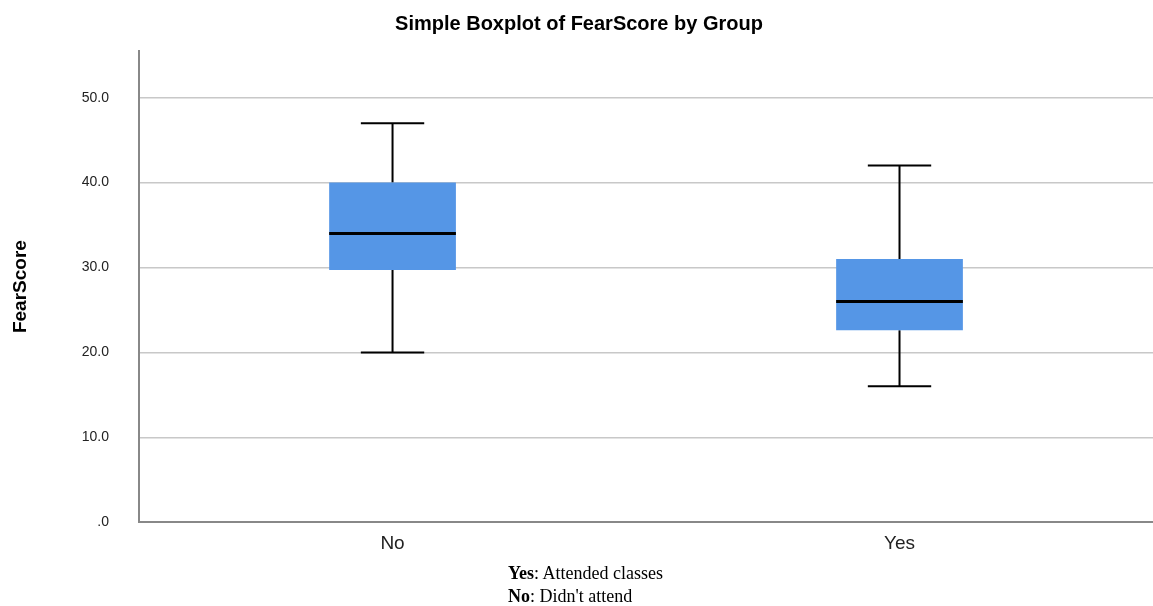 The width and height of the screenshot is (1153, 606). I want to click on y-tick-label: 30.0, so click(95, 266).